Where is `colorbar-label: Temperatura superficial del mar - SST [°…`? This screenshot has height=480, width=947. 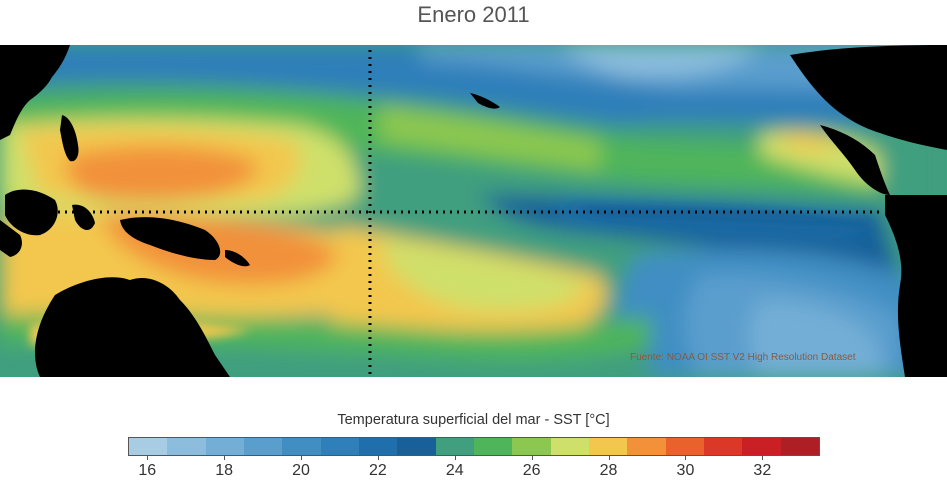 colorbar-label: Temperatura superficial del mar - SST [°… is located at coordinates (473, 420).